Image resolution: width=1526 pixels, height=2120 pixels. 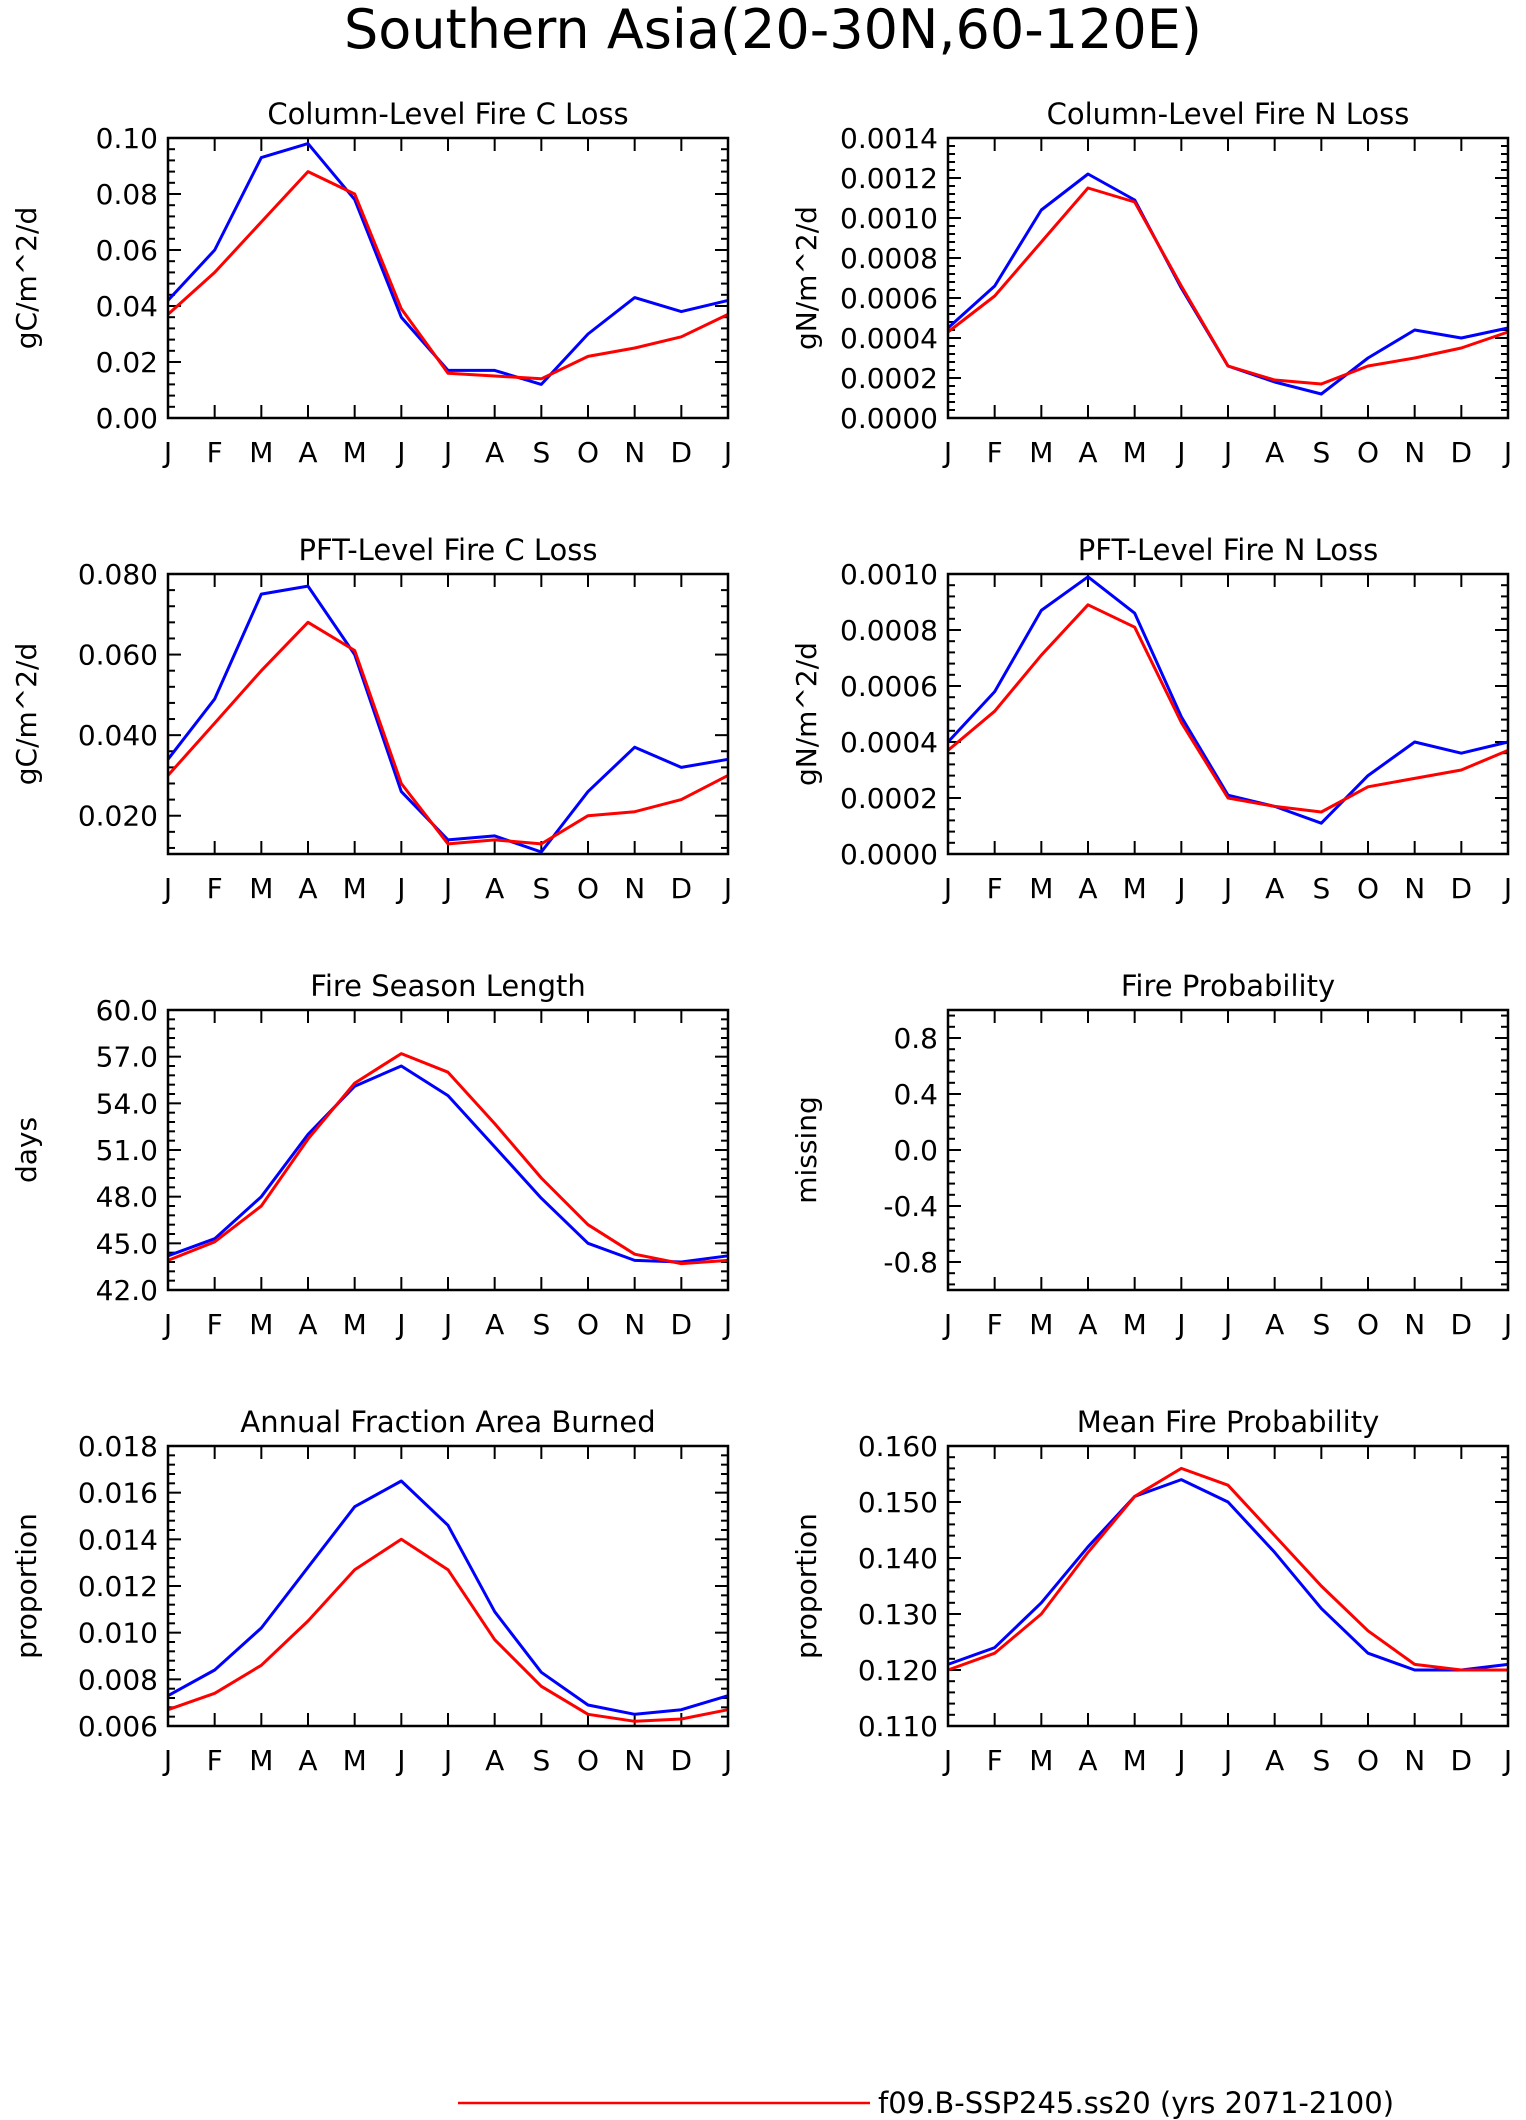 I want to click on y-tick-label: 0.040, so click(x=118, y=735).